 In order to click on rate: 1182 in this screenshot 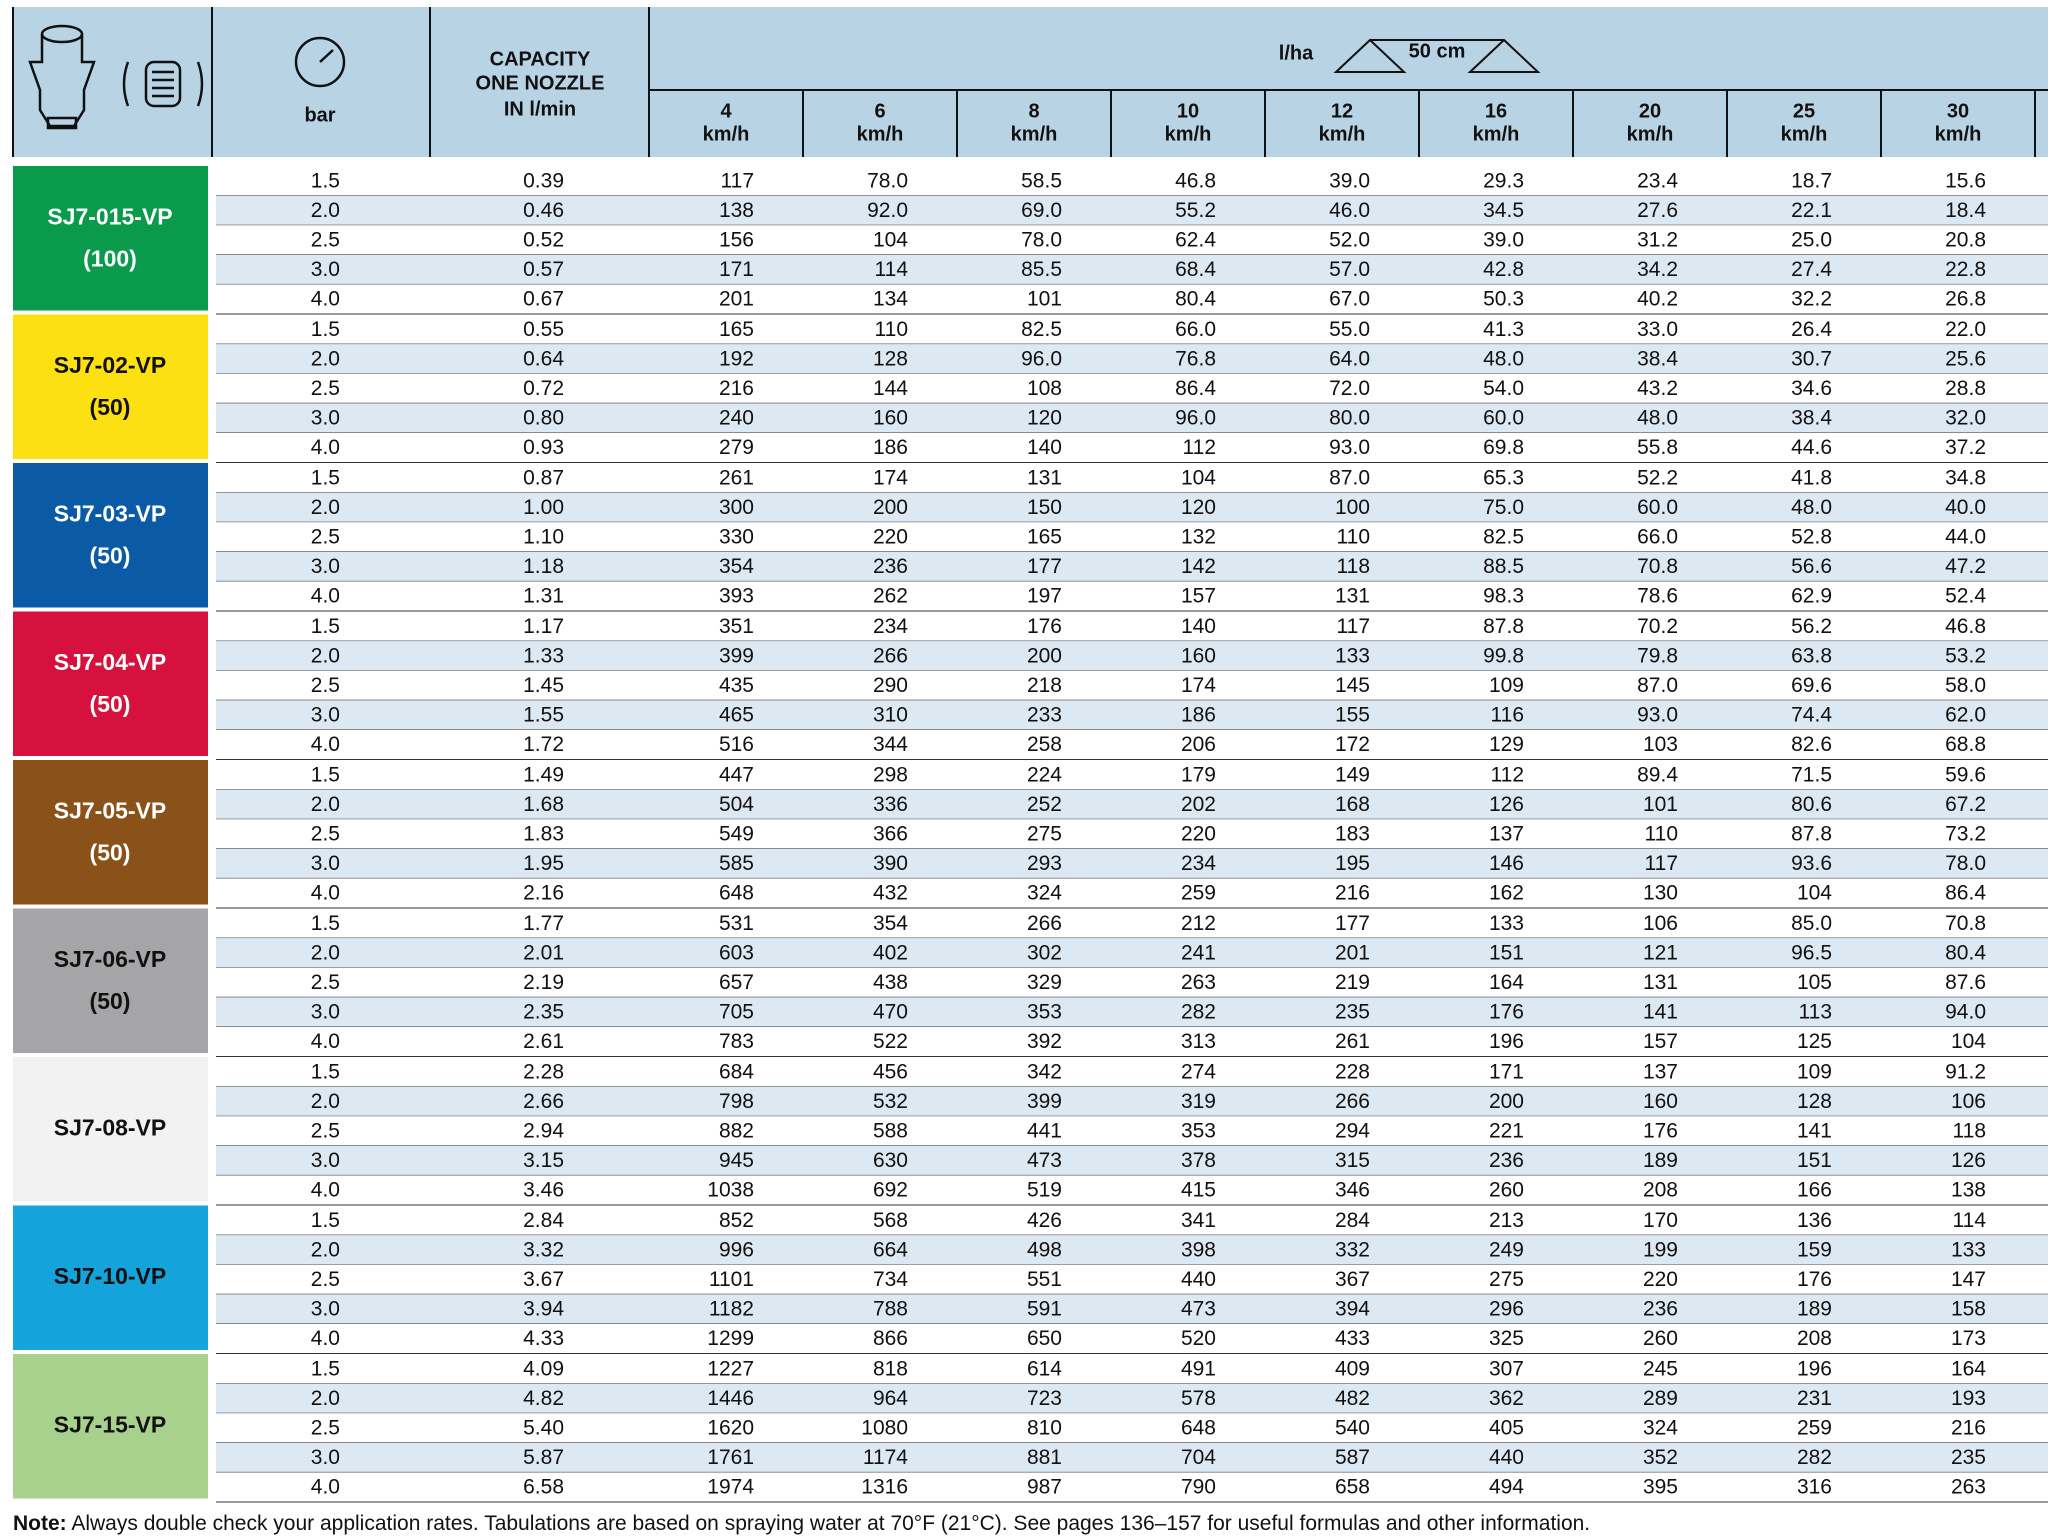, I will do `click(731, 1309)`.